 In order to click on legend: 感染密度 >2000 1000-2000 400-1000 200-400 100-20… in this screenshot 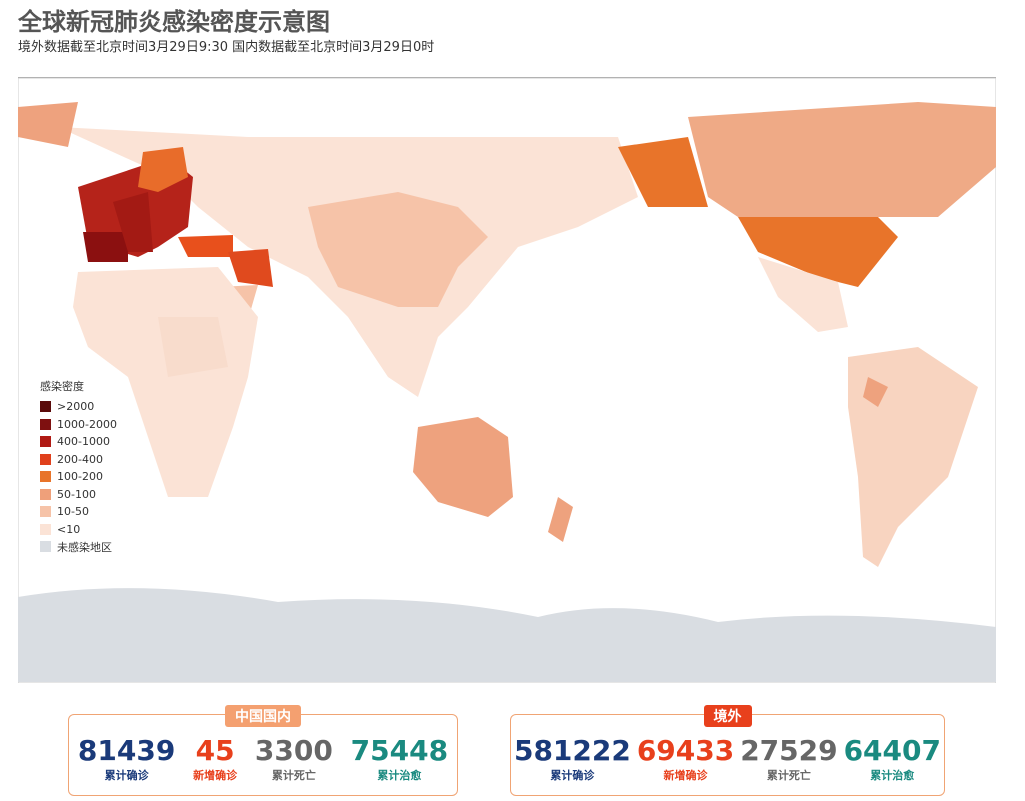, I will do `click(78, 467)`.